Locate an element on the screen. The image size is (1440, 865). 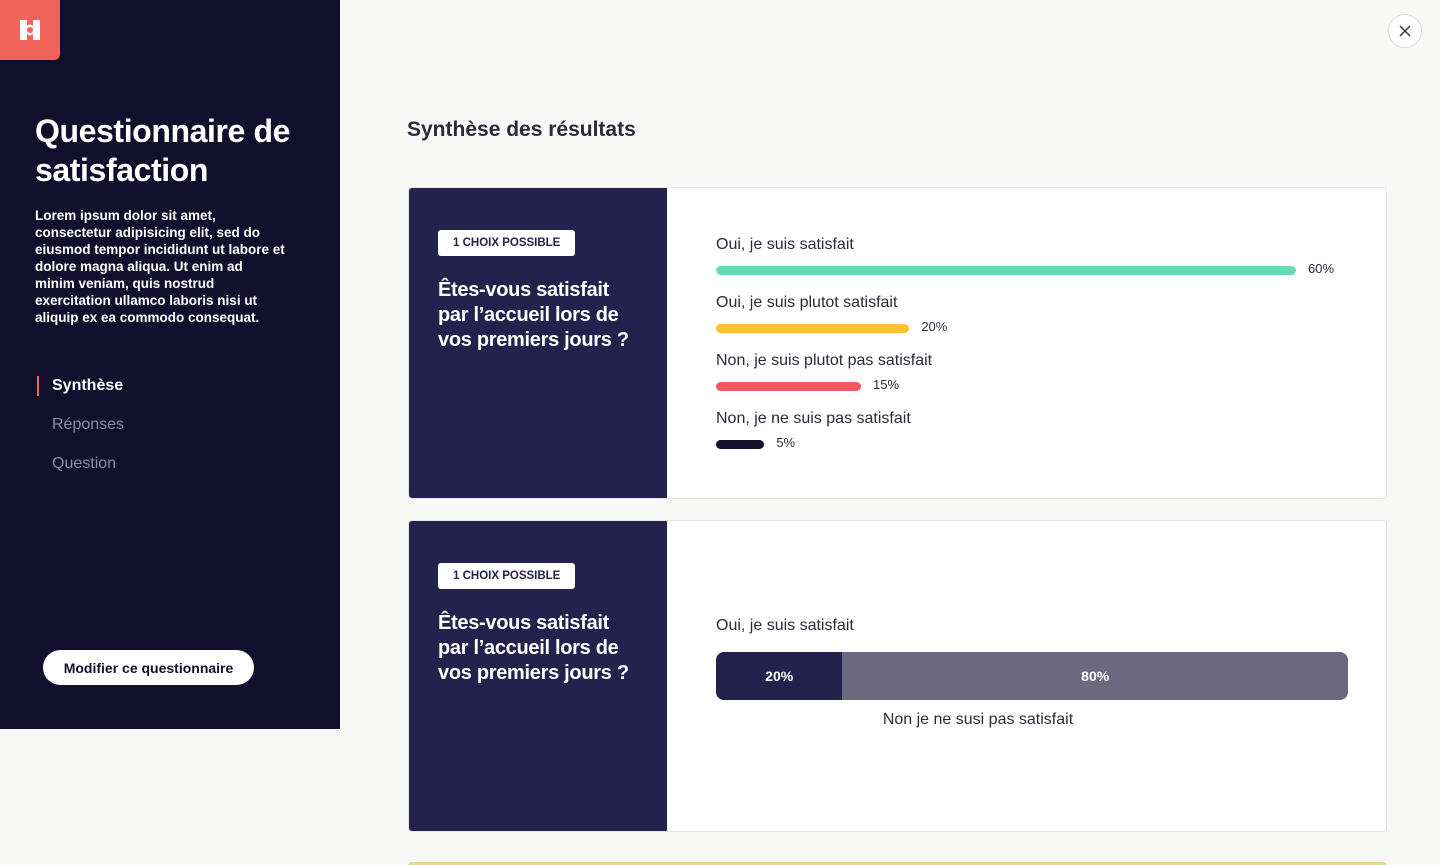
answer-percent: 15% is located at coordinates (886, 384).